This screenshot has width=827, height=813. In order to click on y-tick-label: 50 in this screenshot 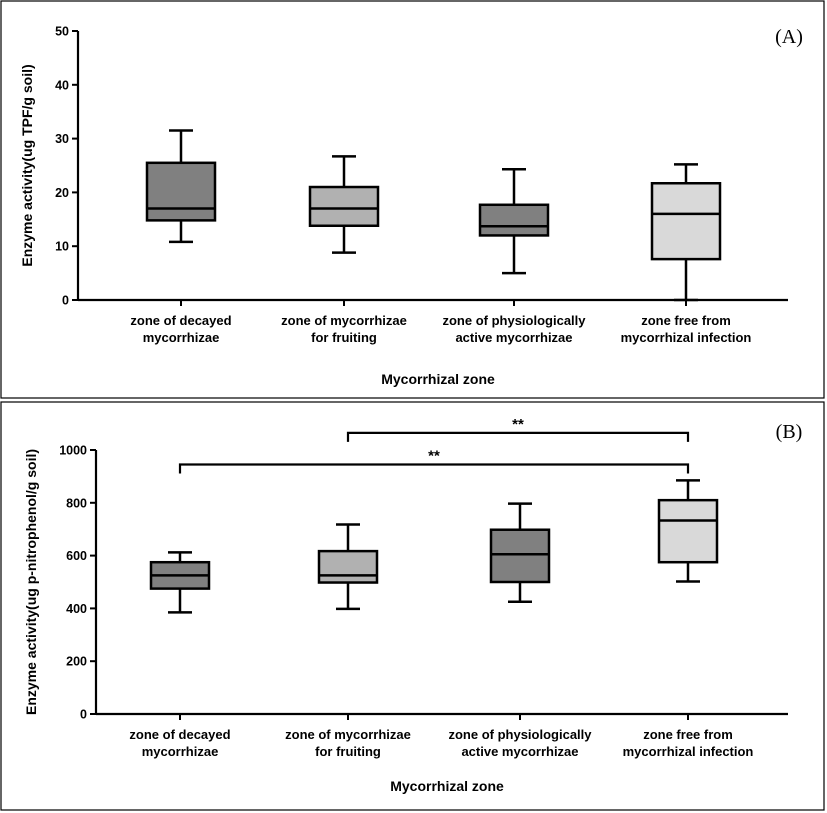, I will do `click(62, 32)`.